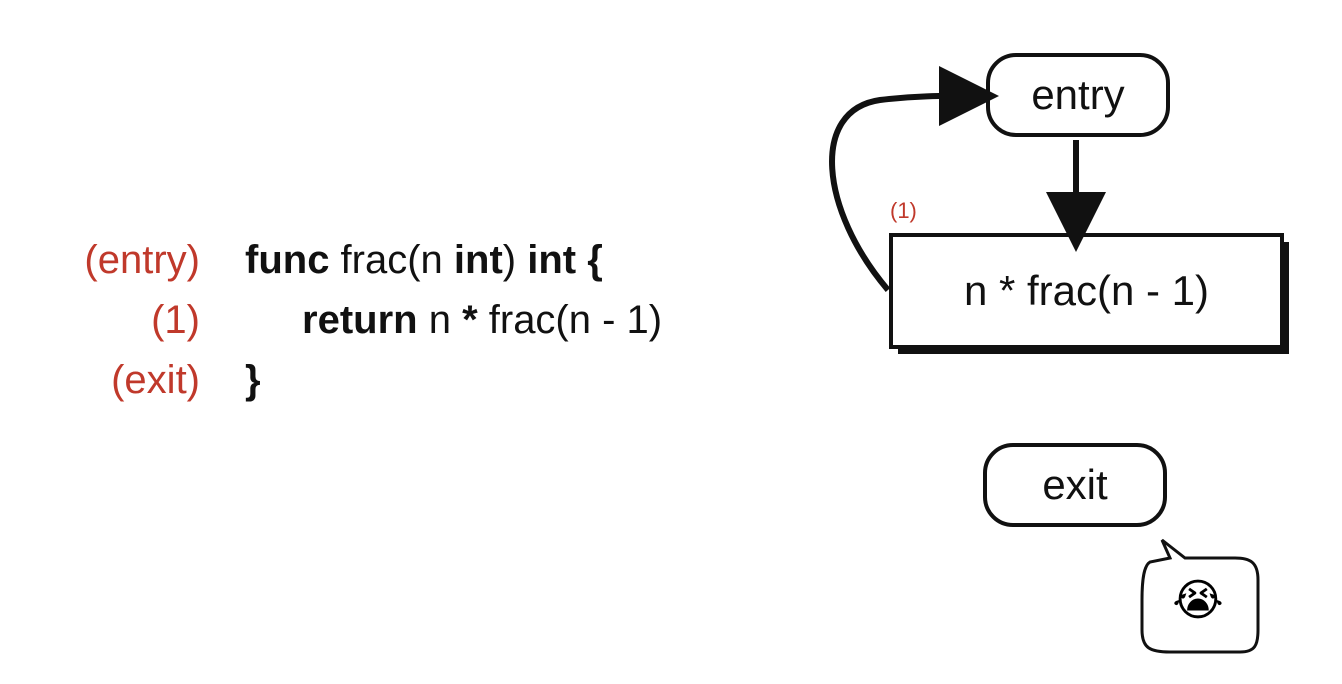 The width and height of the screenshot is (1342, 684). I want to click on code-line-1: func frac(n int) int {, so click(424, 260).